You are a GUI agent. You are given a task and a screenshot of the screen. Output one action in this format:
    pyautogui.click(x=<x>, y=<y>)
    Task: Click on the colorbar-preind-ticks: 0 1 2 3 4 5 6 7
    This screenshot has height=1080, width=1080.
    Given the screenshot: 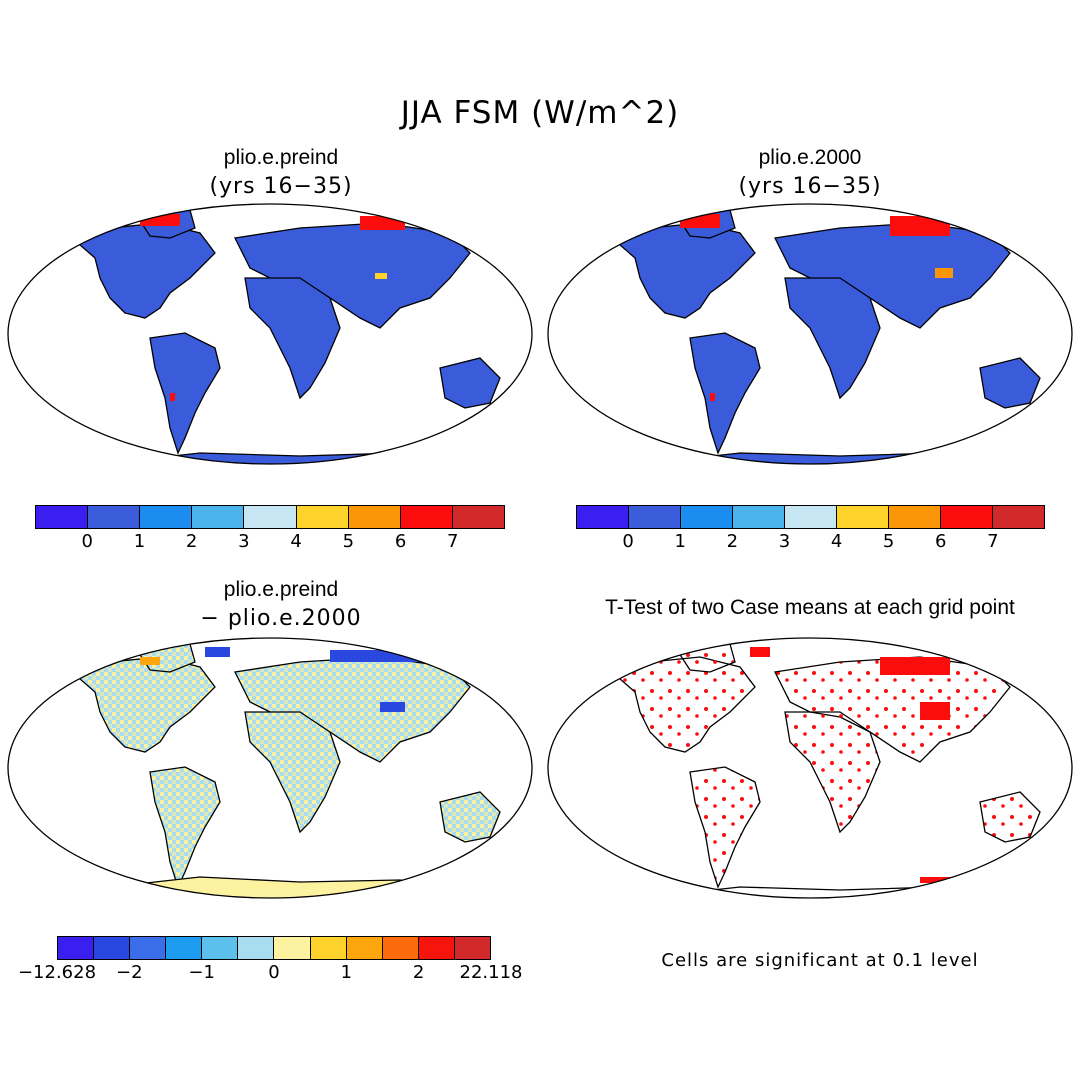 What is the action you would take?
    pyautogui.click(x=270, y=543)
    